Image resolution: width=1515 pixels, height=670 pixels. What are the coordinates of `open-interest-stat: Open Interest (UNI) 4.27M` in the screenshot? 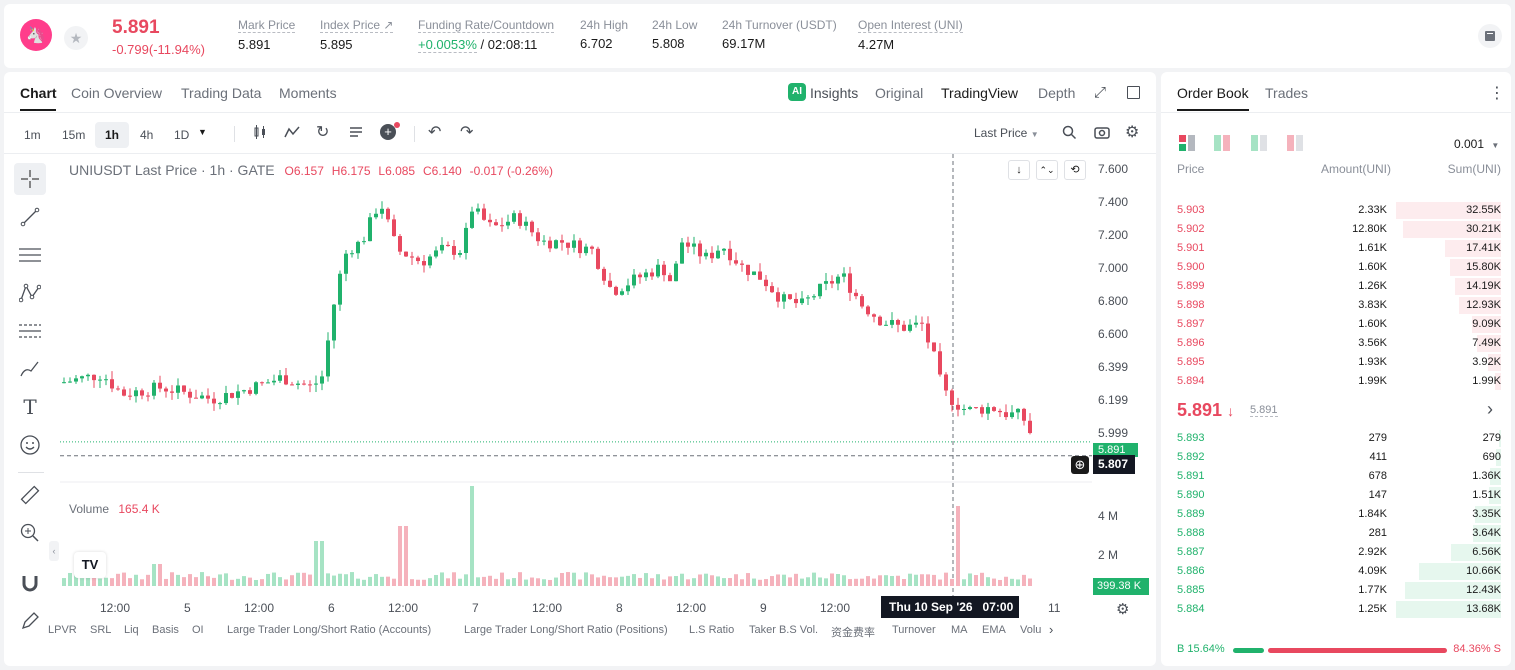 It's located at (910, 35).